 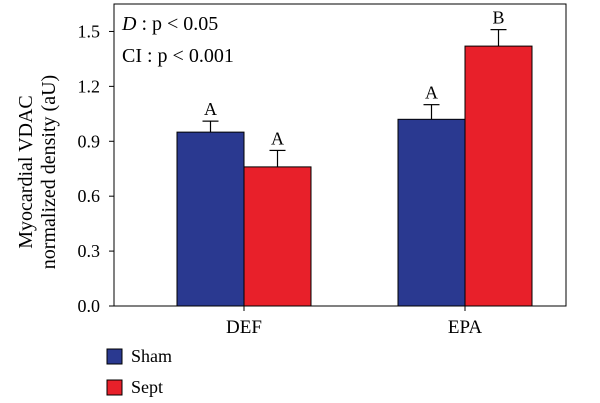 What do you see at coordinates (178, 56) in the screenshot?
I see `annotation-ci: CI : p < 0.001` at bounding box center [178, 56].